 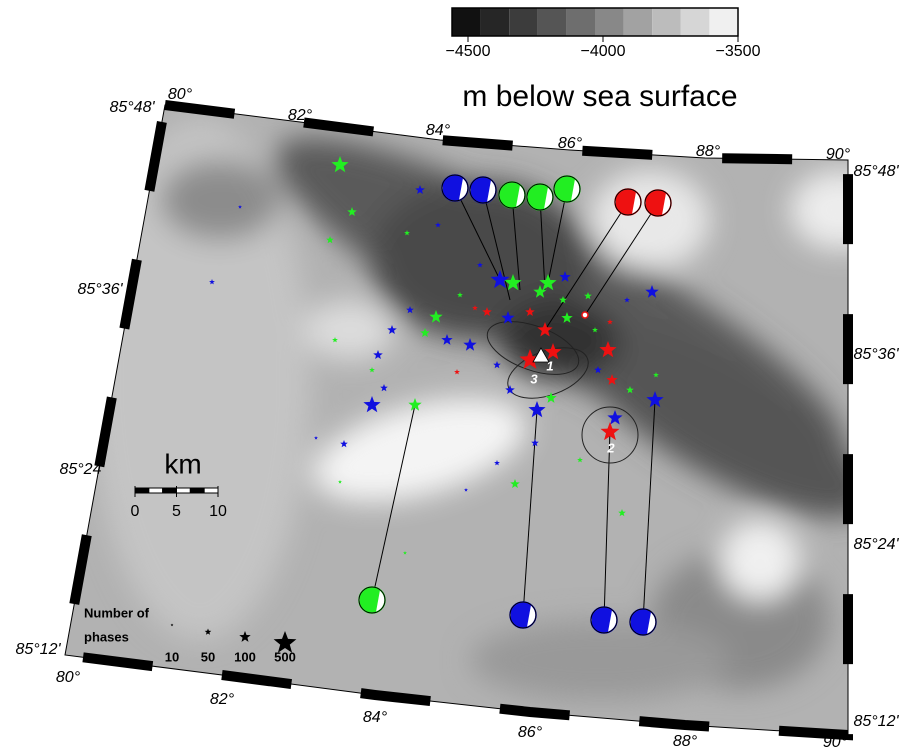 I want to click on graticule-label: 90°, so click(x=838, y=154).